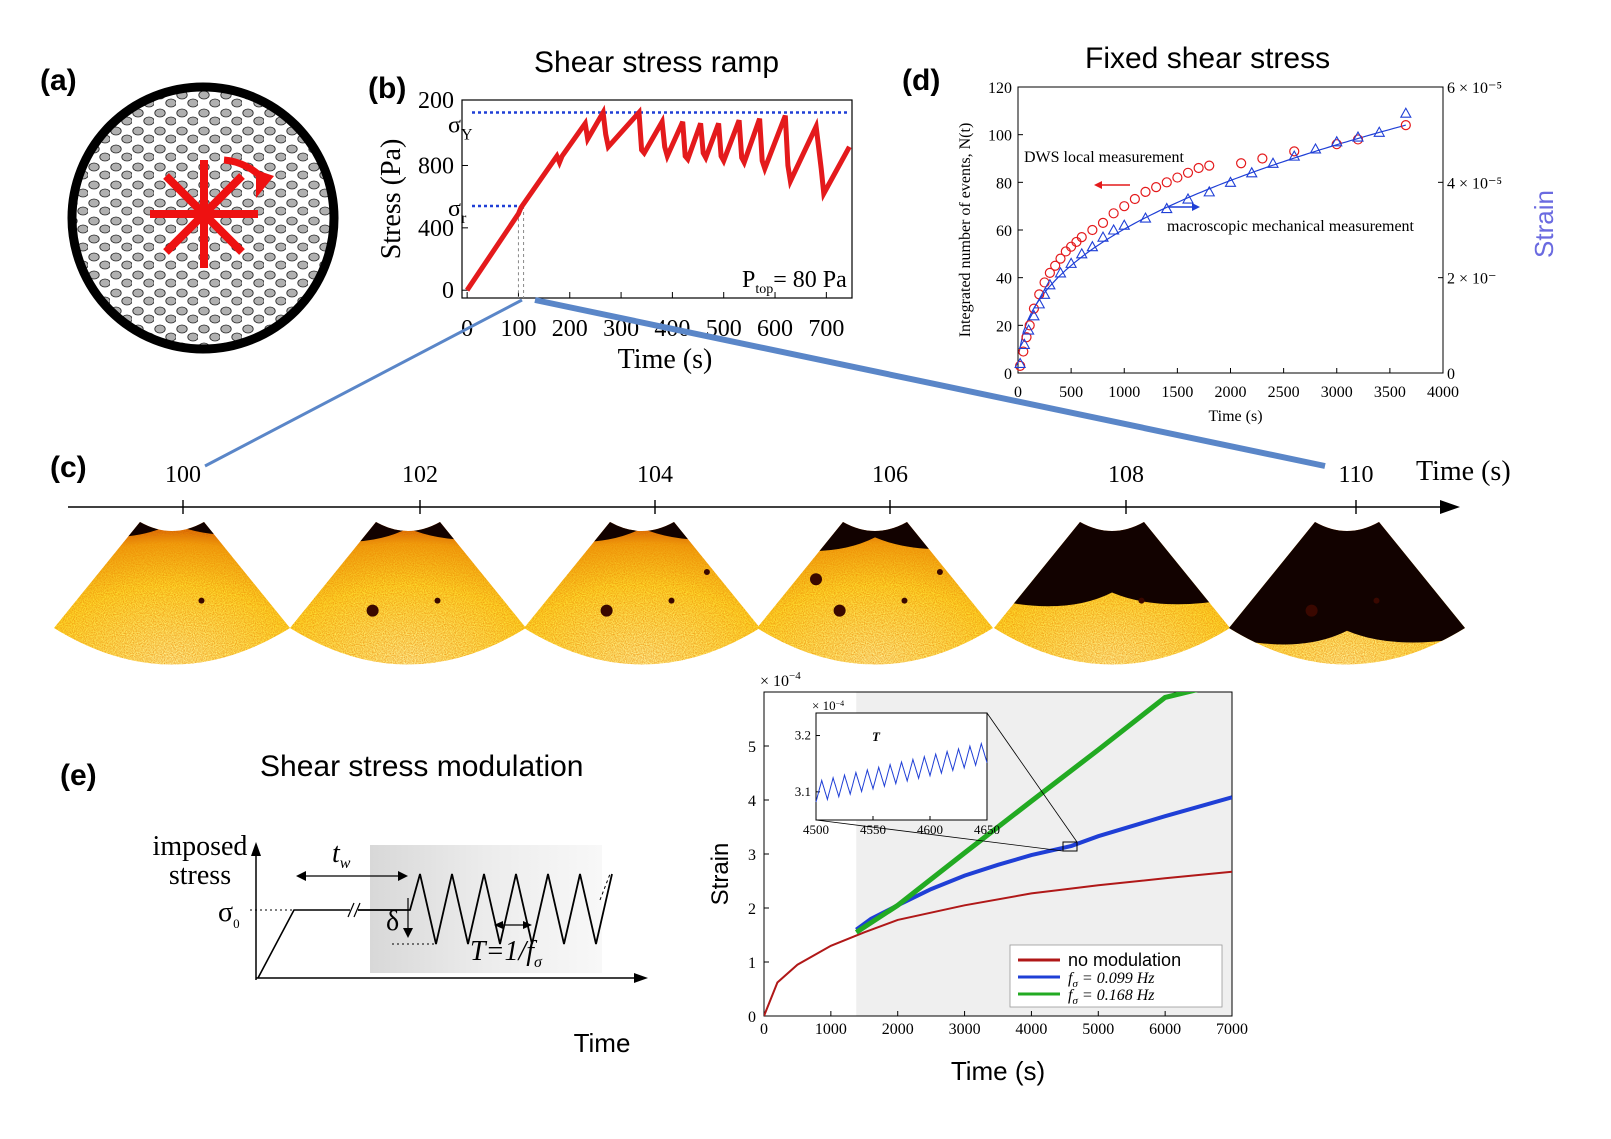  Describe the element at coordinates (485, 909) in the screenshot. I see `e-schematic-zigzag` at that location.